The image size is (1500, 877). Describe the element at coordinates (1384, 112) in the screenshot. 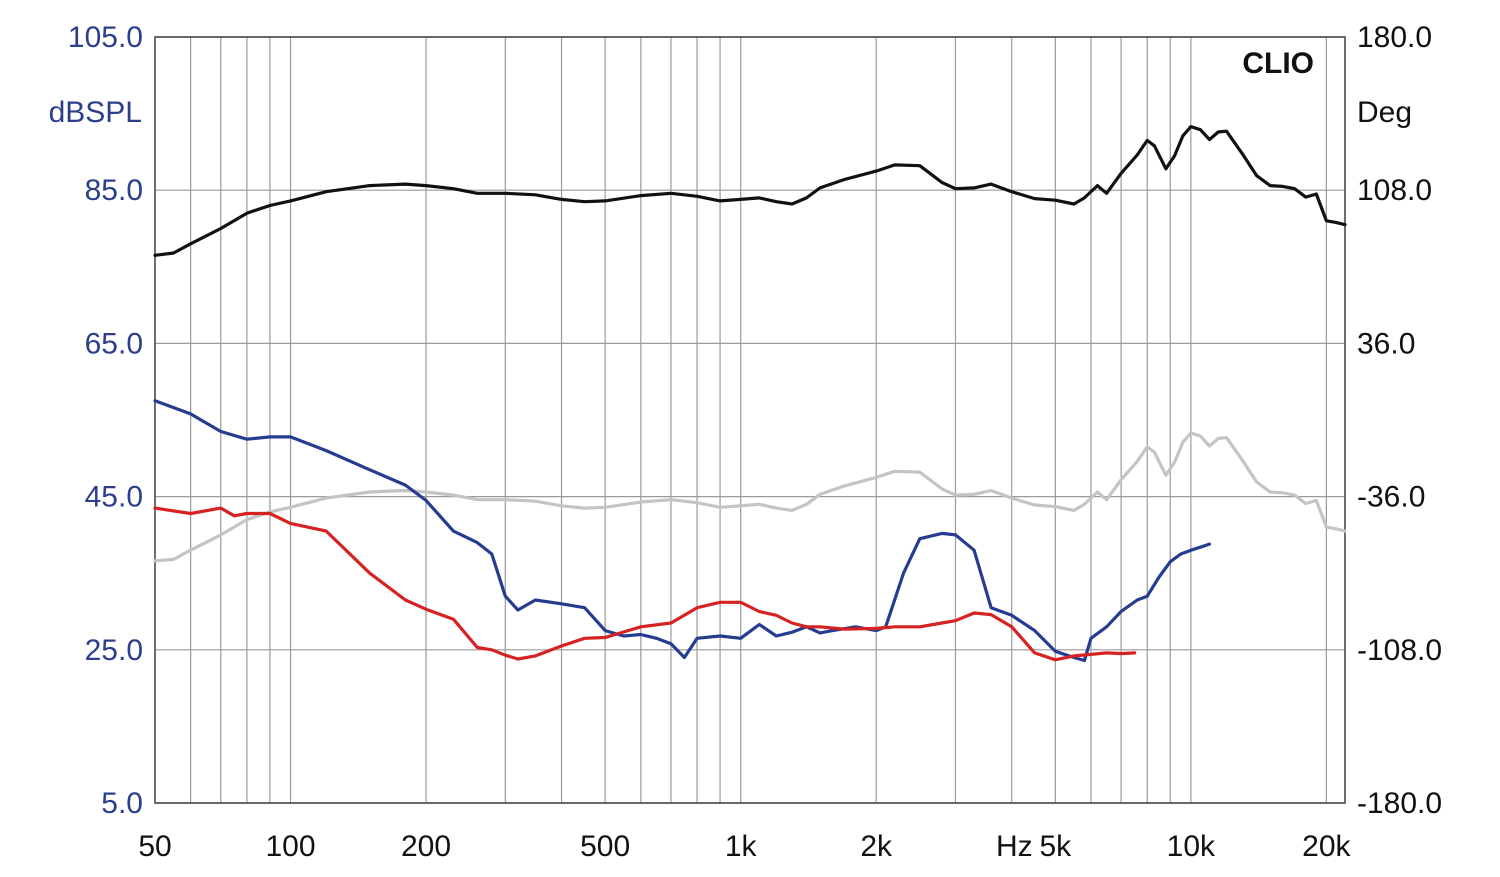

I see `right-axis-label: Deg` at that location.